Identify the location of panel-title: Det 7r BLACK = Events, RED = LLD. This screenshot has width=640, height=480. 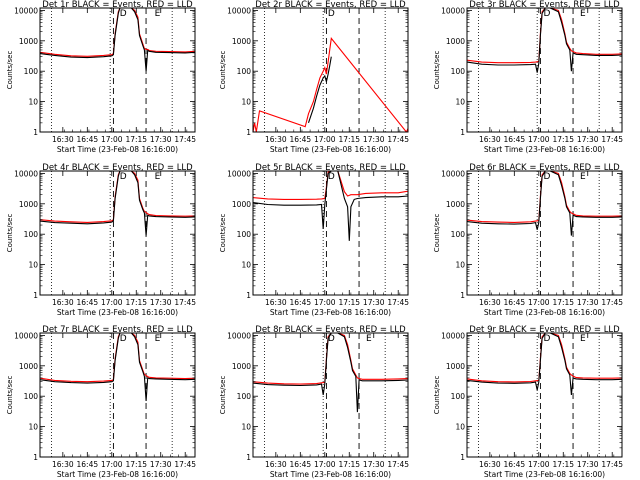
(117, 330).